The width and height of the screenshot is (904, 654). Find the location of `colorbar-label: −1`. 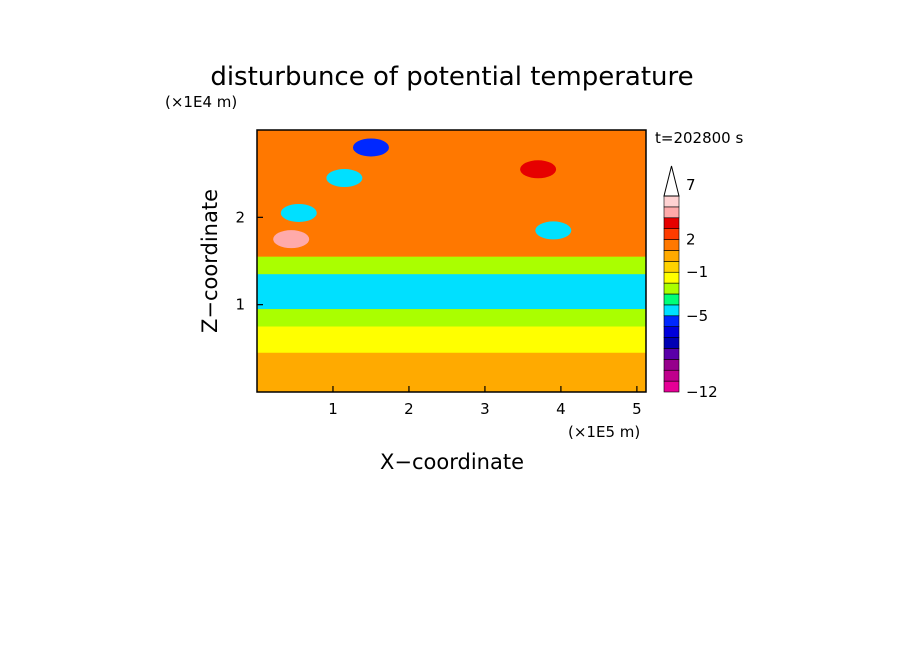

colorbar-label: −1 is located at coordinates (697, 272).